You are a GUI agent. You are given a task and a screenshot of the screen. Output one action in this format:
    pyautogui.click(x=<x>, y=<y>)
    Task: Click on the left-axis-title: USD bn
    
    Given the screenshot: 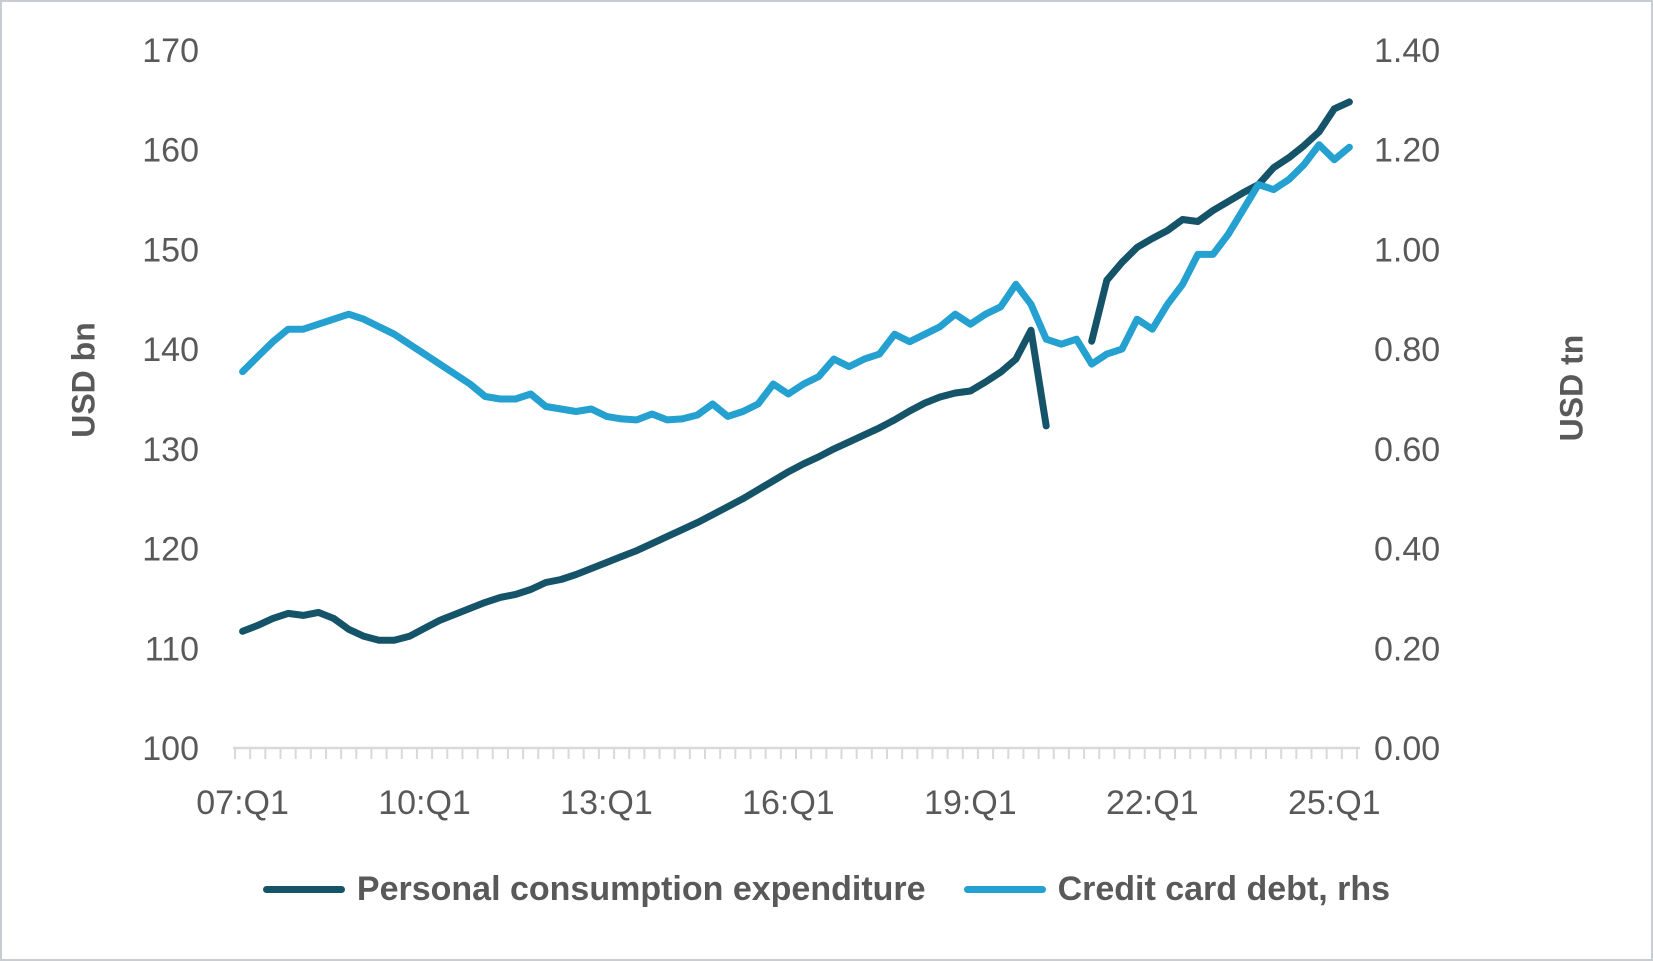 What is the action you would take?
    pyautogui.click(x=83, y=380)
    